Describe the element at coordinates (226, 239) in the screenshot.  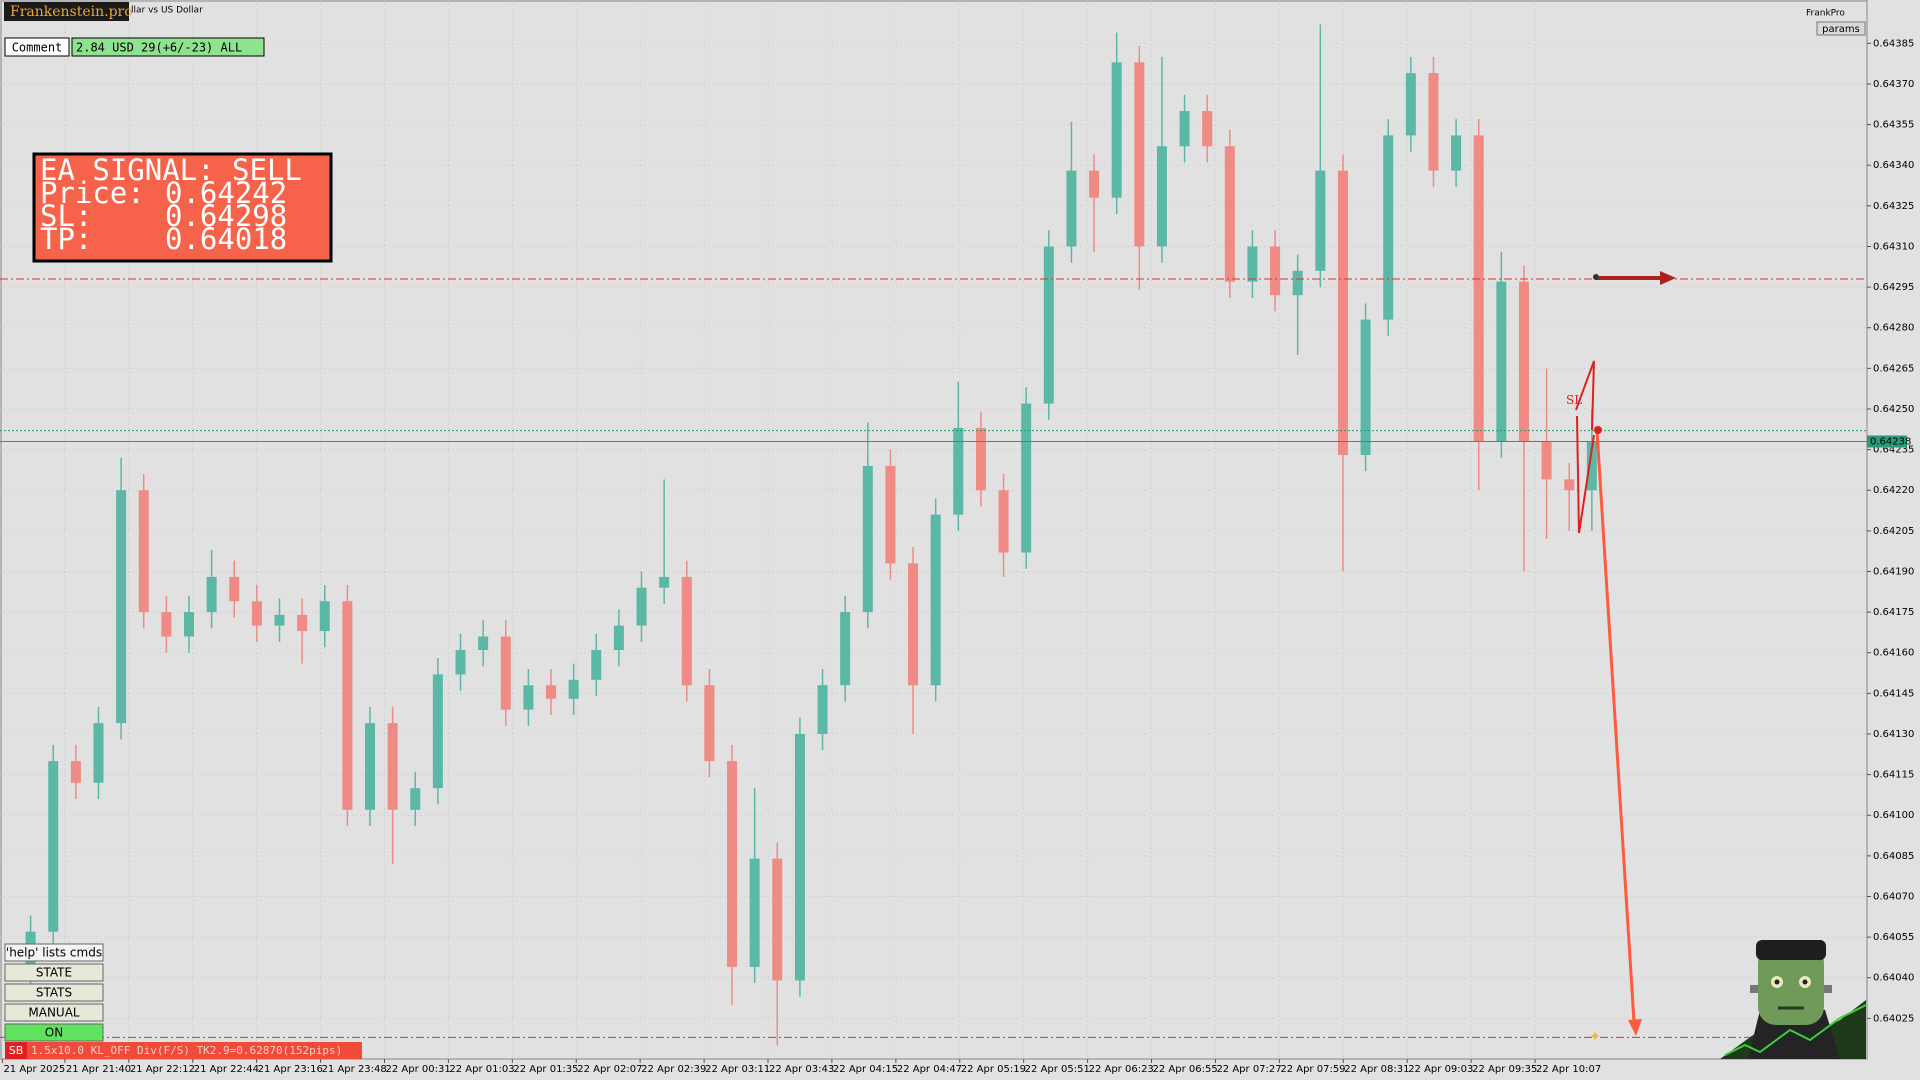
I see `tp-value: 0.64018` at that location.